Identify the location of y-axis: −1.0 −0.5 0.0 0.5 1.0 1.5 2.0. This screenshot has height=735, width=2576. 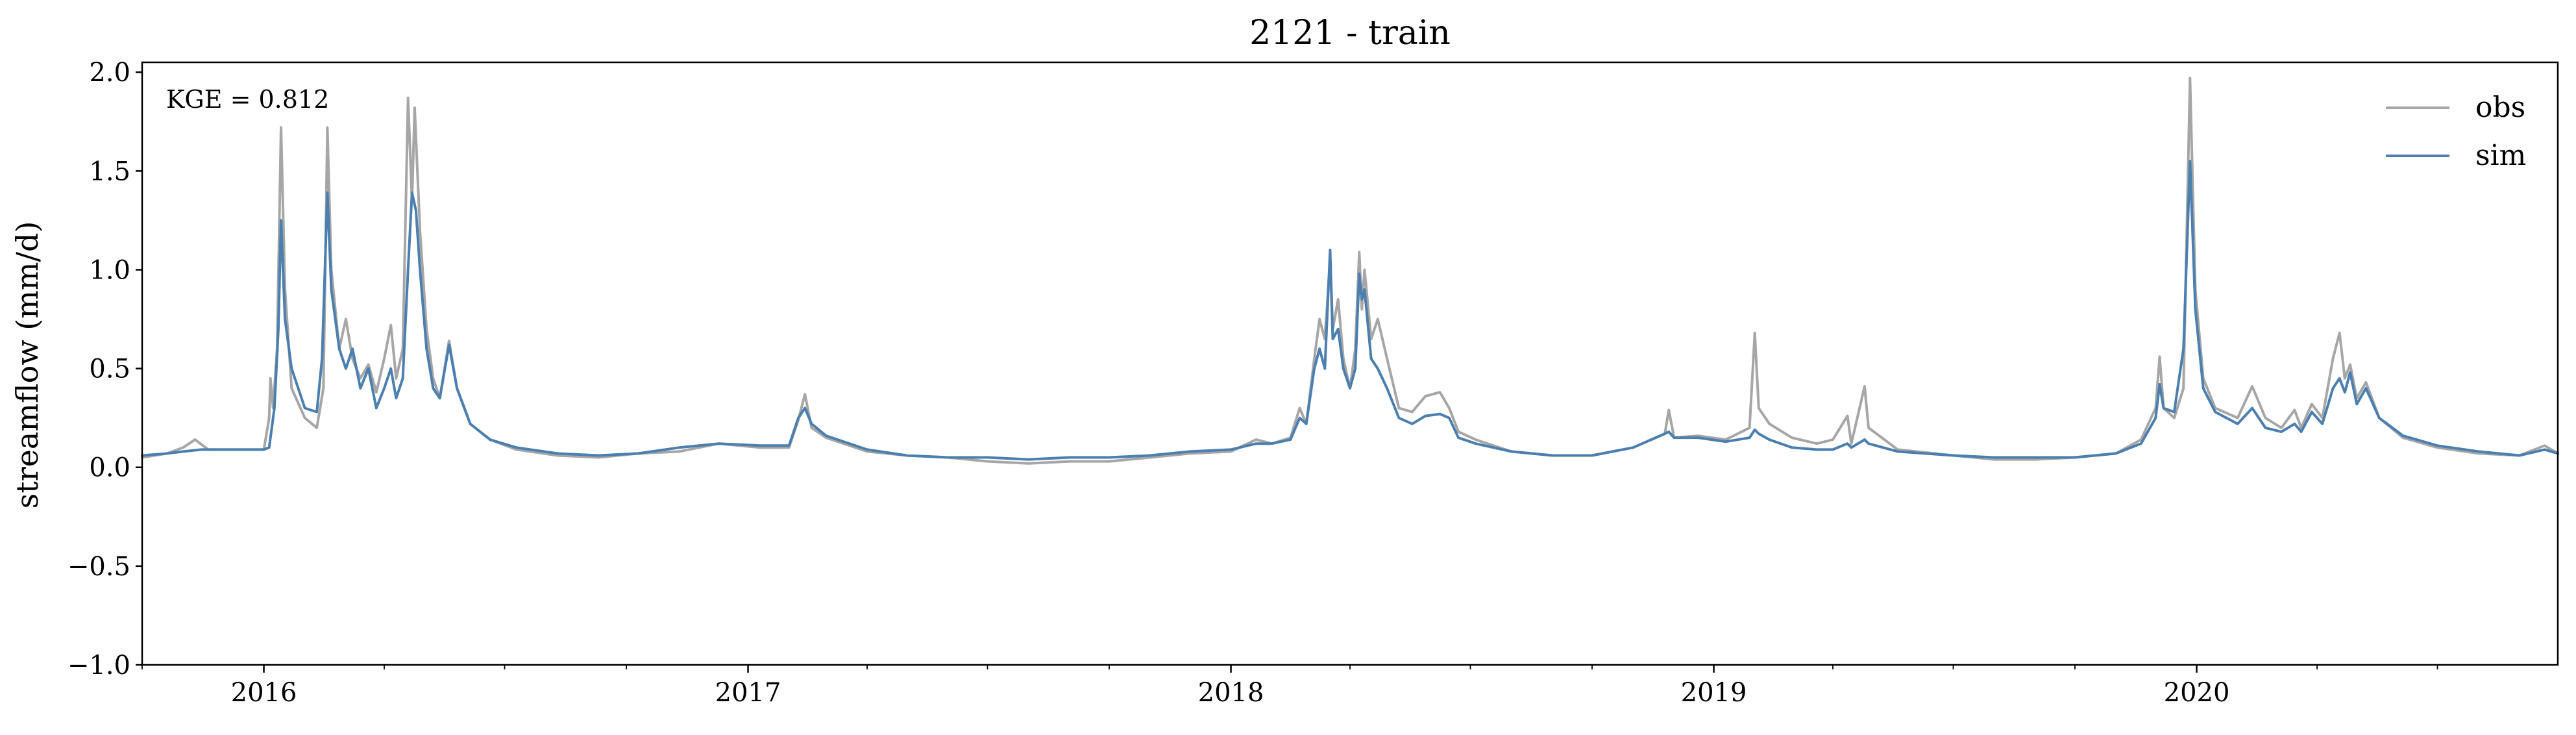
(104, 369).